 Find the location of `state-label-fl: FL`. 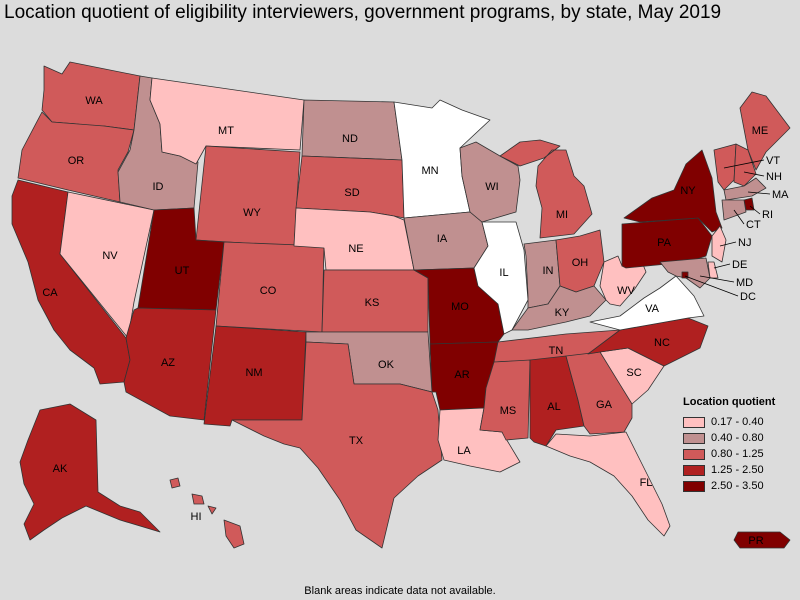

state-label-fl: FL is located at coordinates (646, 483).